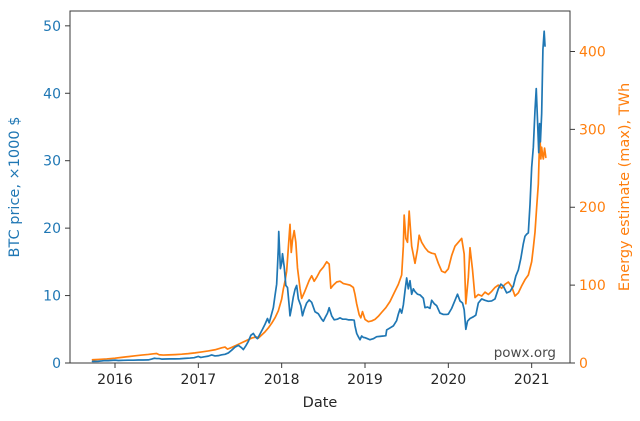  Describe the element at coordinates (583, 364) in the screenshot. I see `y-right-tick-label: 0` at that location.